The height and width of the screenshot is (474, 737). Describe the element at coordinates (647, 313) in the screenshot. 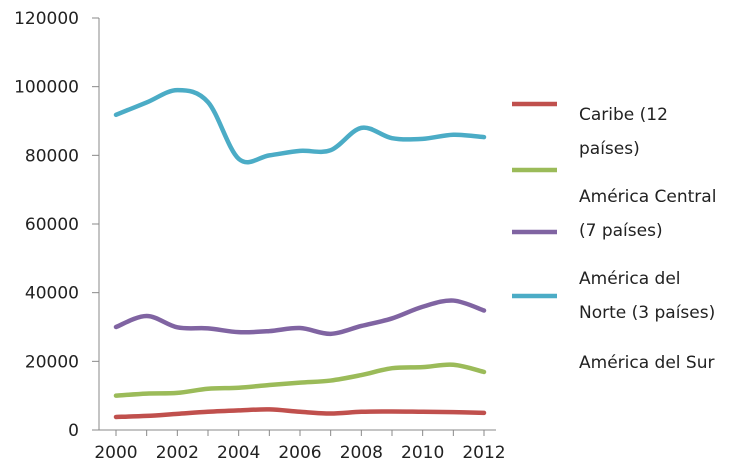

I see `legend-label: Norte (3 países)` at that location.